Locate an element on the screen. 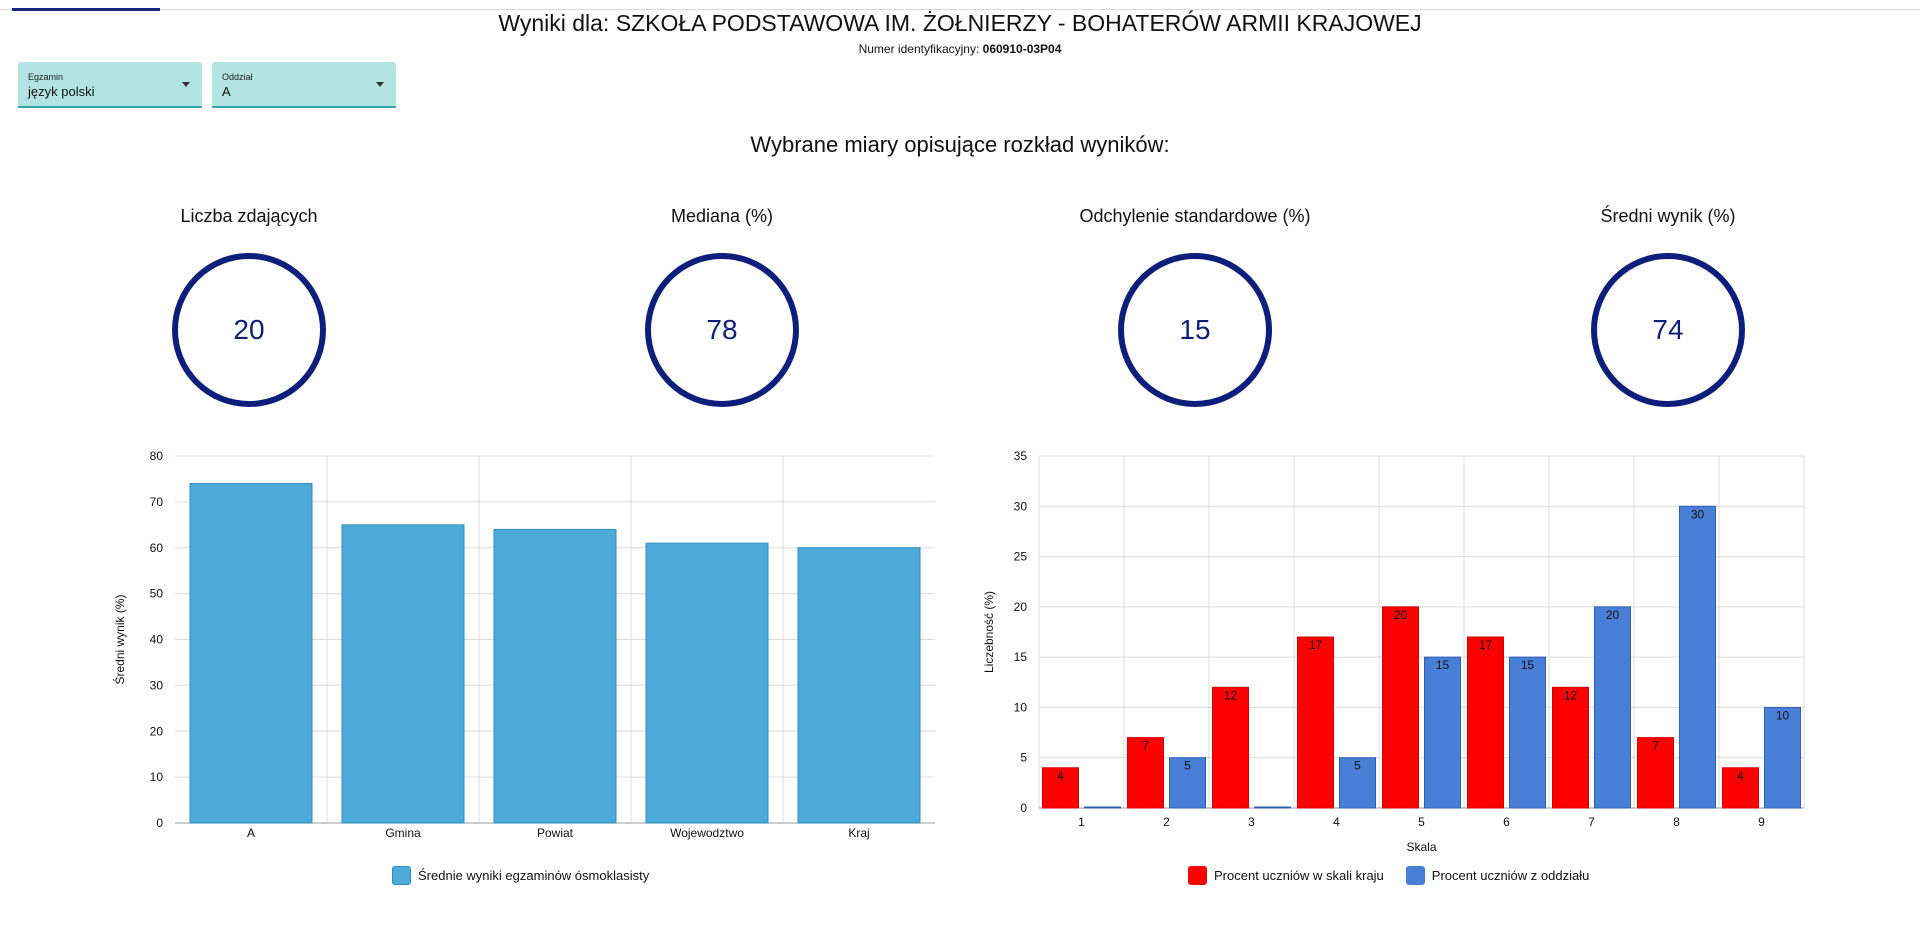 This screenshot has width=1920, height=931. x-tick-label: 2 is located at coordinates (1166, 822).